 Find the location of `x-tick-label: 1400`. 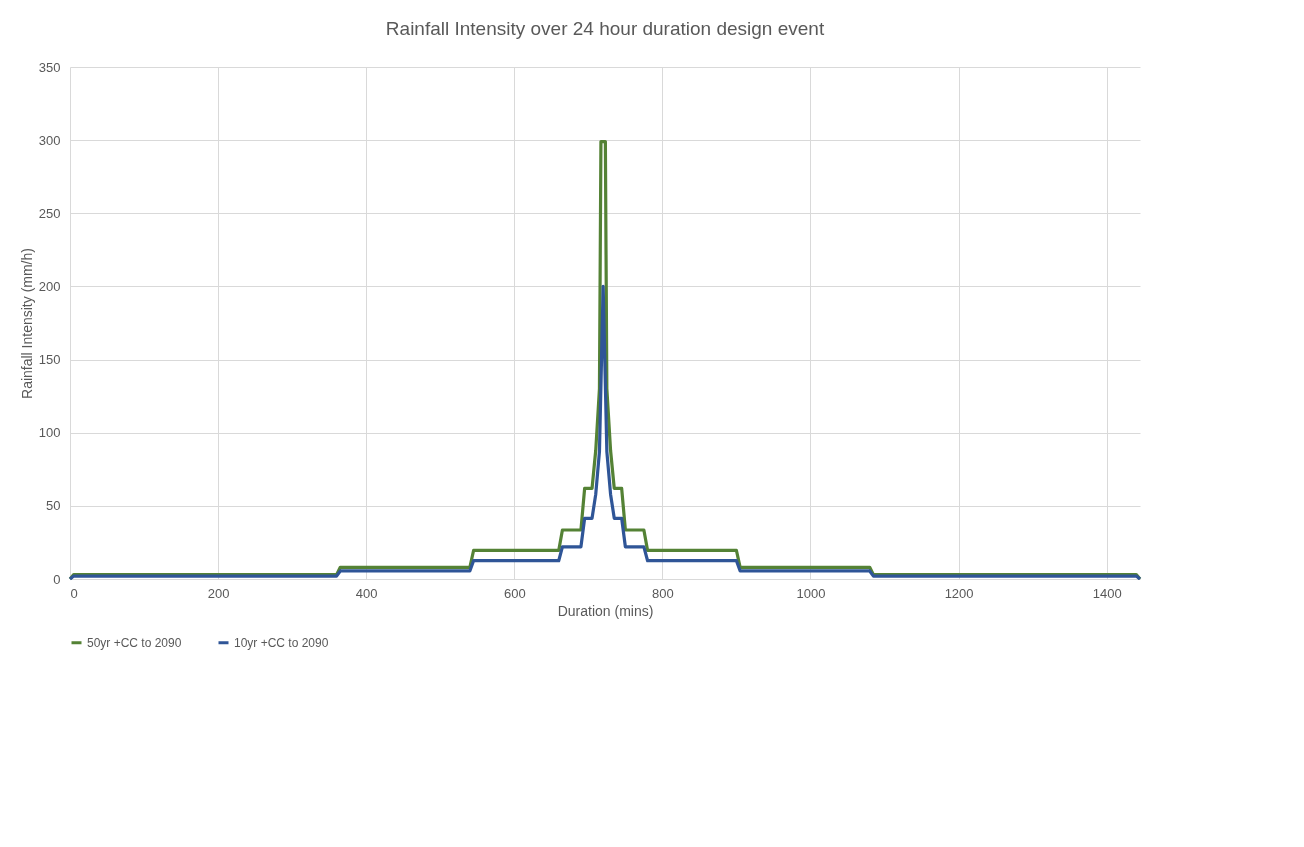

x-tick-label: 1400 is located at coordinates (1107, 593).